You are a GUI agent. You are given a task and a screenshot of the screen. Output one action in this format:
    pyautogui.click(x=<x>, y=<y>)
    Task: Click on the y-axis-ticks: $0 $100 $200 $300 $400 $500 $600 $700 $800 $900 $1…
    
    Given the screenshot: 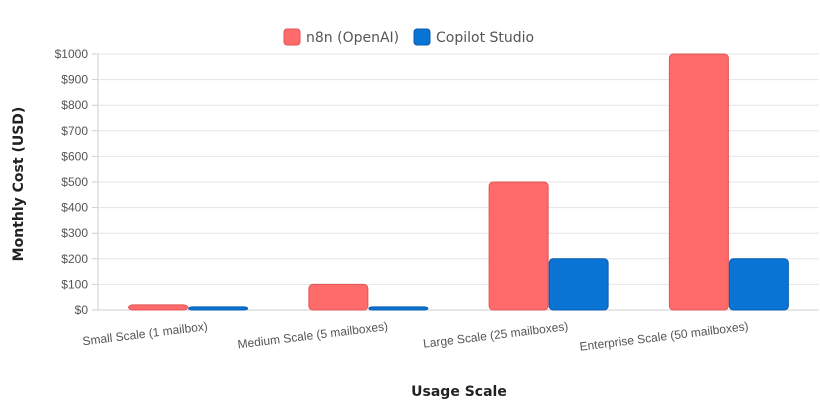 What is the action you would take?
    pyautogui.click(x=72, y=182)
    